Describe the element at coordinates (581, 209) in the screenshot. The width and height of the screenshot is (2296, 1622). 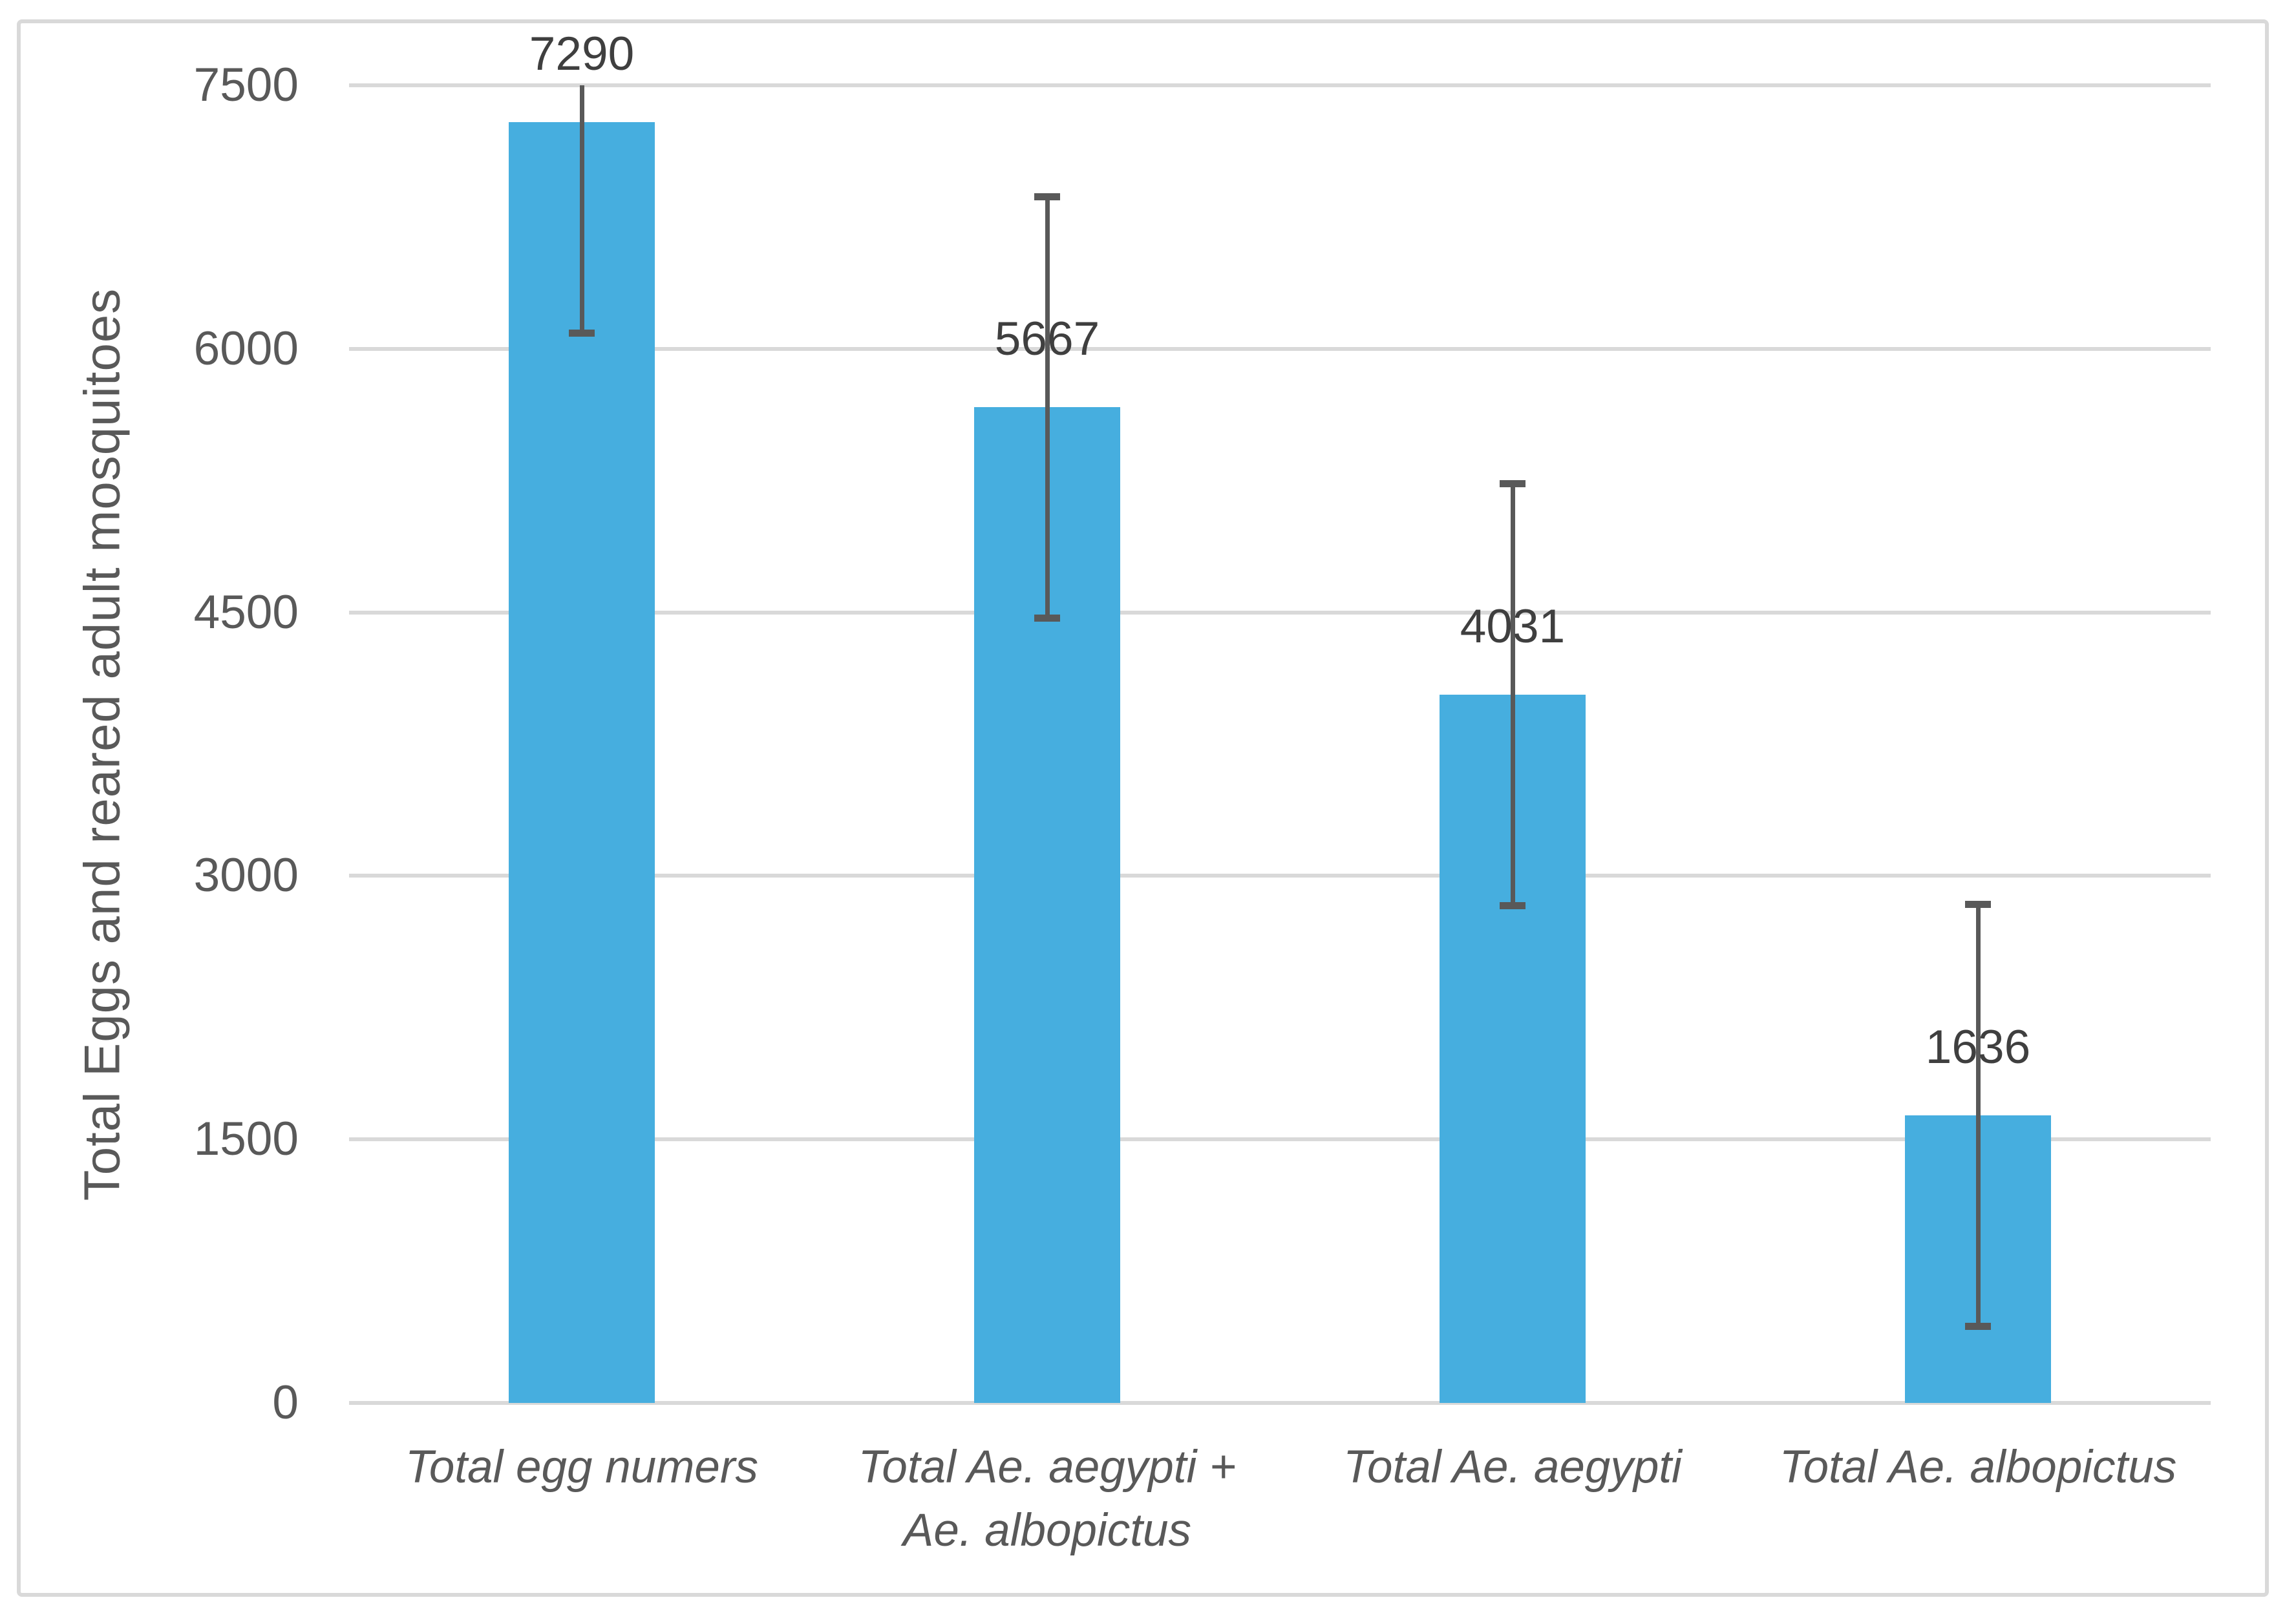
I see `error-bar-line-total-egg-numers` at that location.